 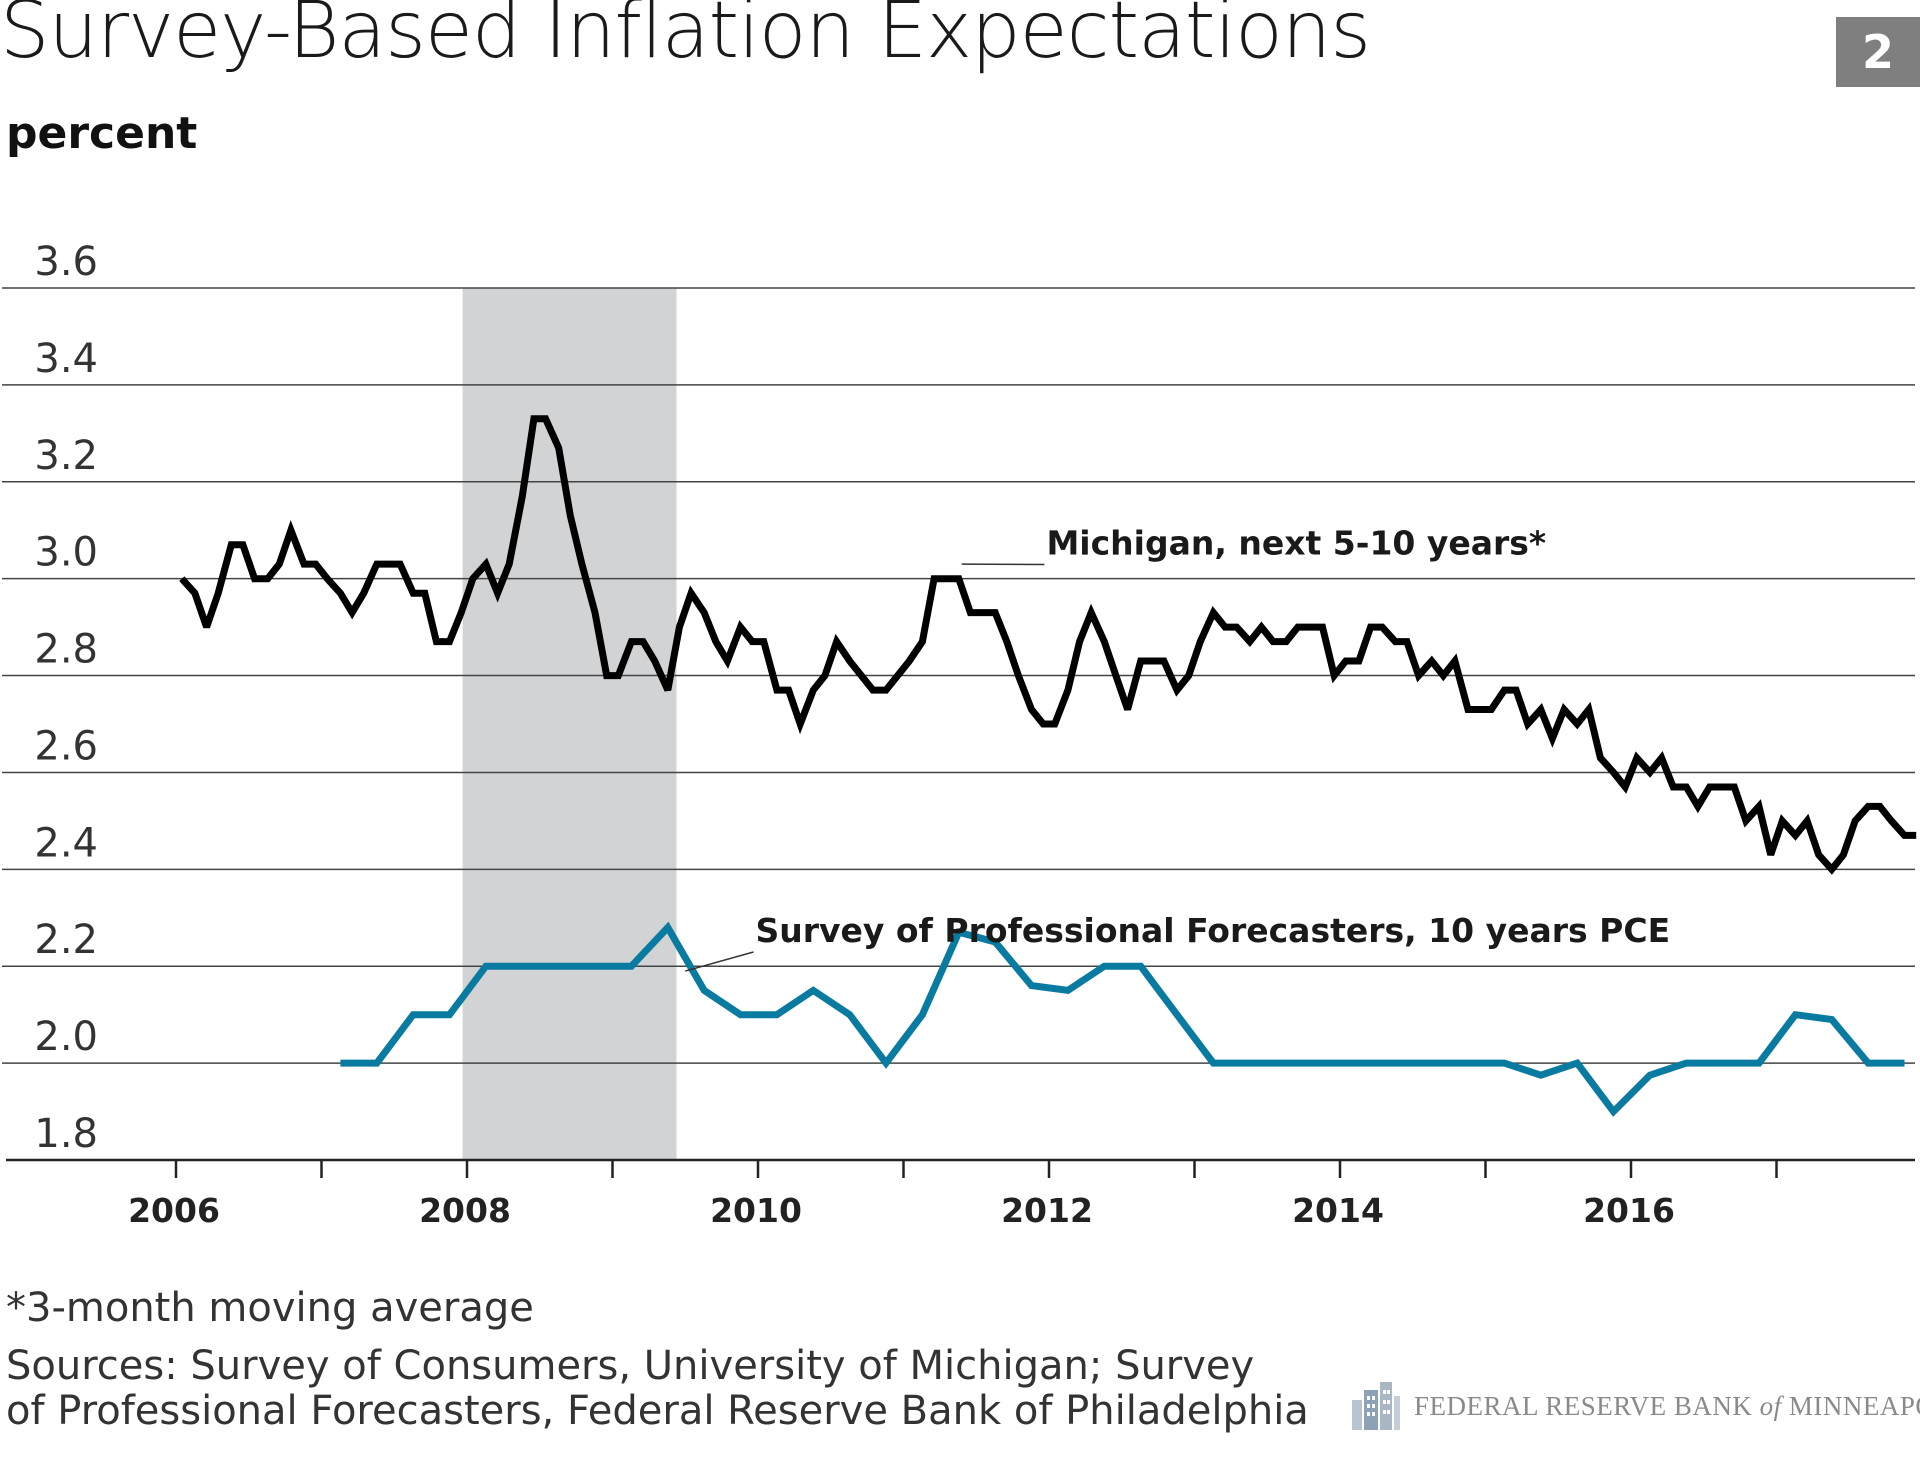 What do you see at coordinates (1629, 1210) in the screenshot?
I see `x-tick-label: 2016` at bounding box center [1629, 1210].